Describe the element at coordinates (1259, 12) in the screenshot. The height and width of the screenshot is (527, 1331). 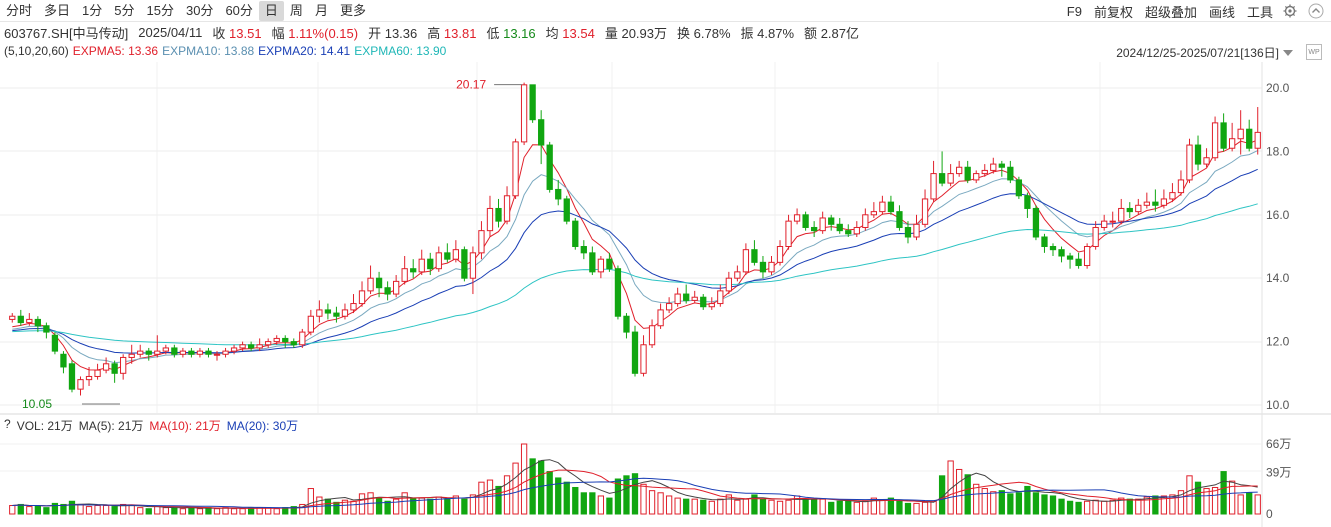
I see `tools-button: 工具` at that location.